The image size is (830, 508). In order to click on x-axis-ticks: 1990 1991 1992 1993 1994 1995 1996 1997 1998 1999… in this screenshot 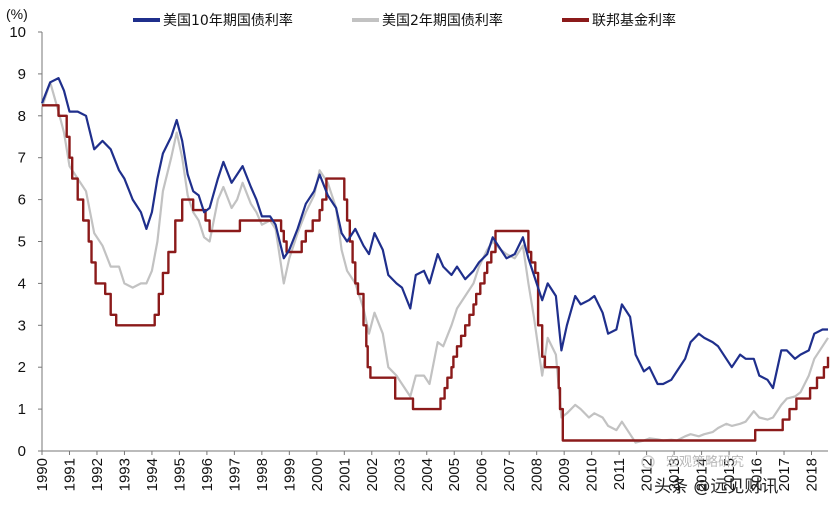, I will do `click(427, 471)`.